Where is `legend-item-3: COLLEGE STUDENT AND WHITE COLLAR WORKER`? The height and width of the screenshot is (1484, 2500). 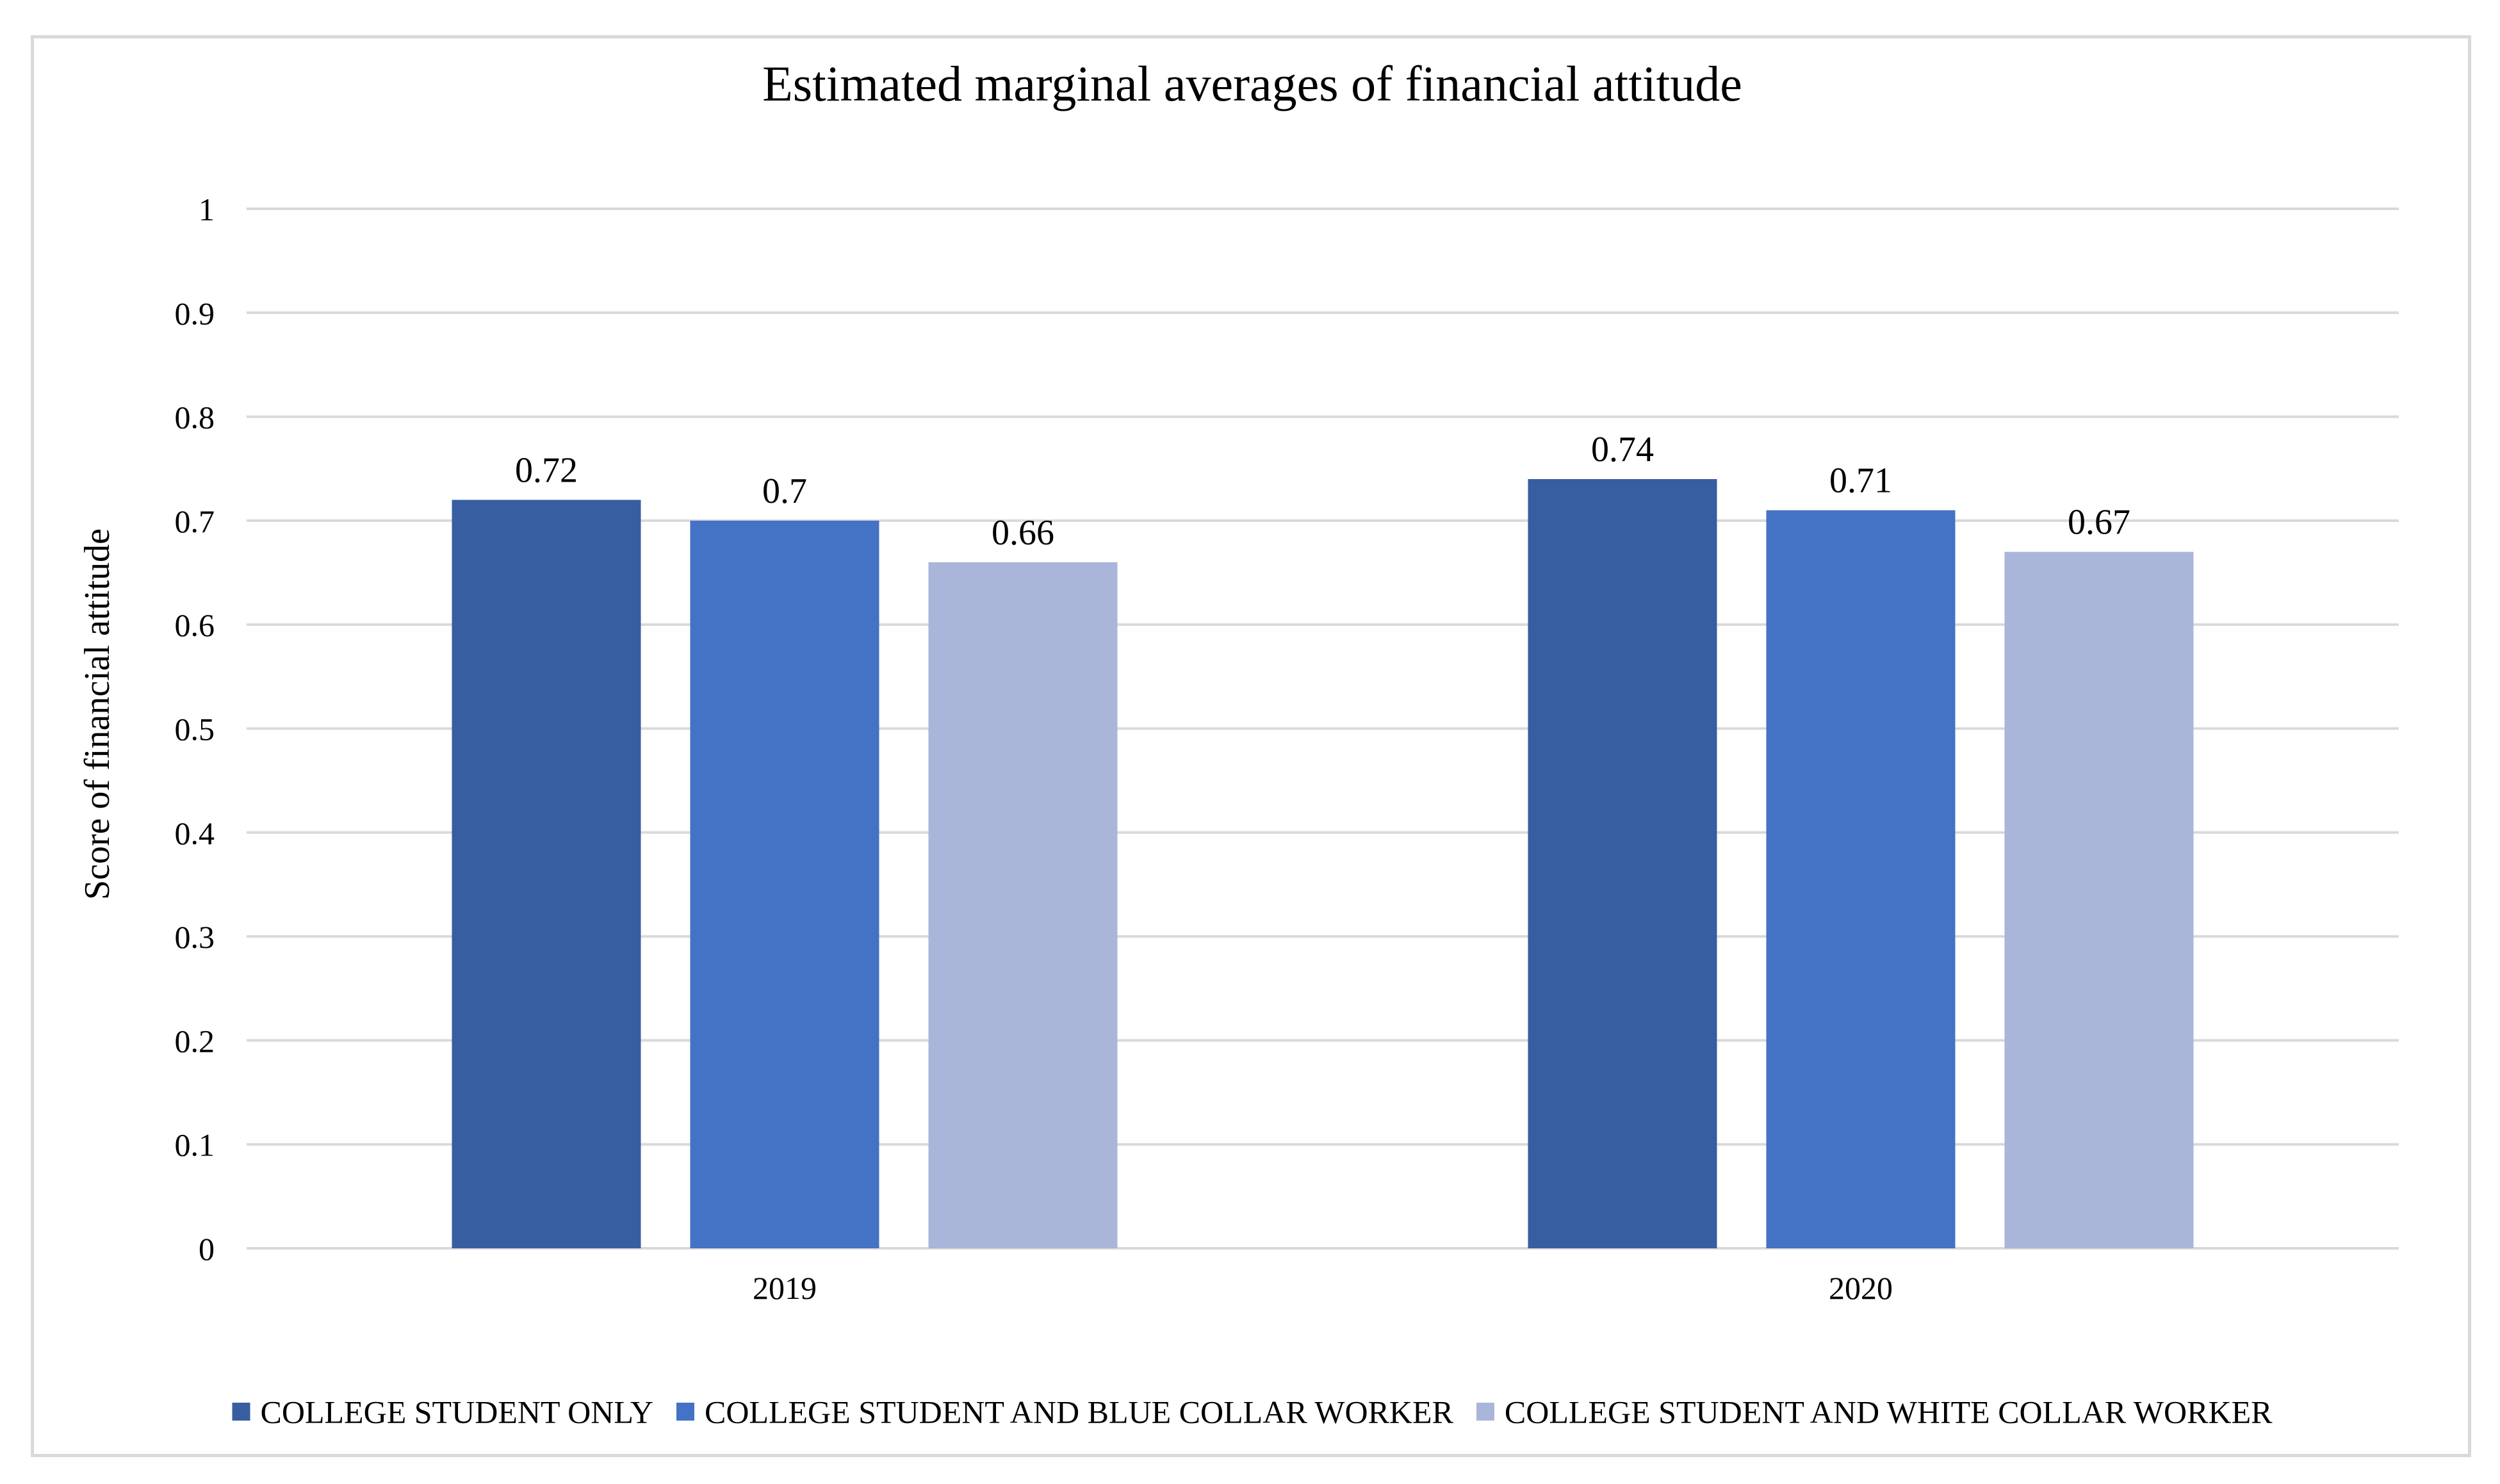
legend-item-3: COLLEGE STUDENT AND WHITE COLLAR WORKER is located at coordinates (1874, 1412).